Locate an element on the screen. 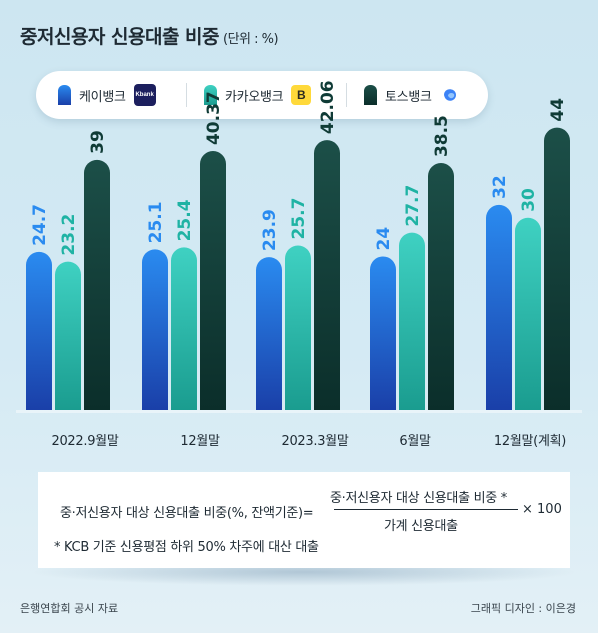 The width and height of the screenshot is (598, 633). value-label-kakaobank: 25.7 is located at coordinates (299, 219).